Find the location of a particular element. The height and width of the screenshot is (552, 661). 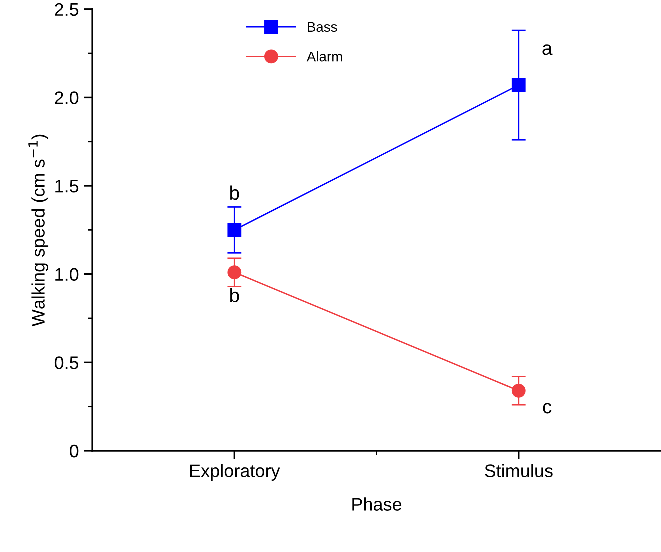

legend-label: Alarm is located at coordinates (324, 57).